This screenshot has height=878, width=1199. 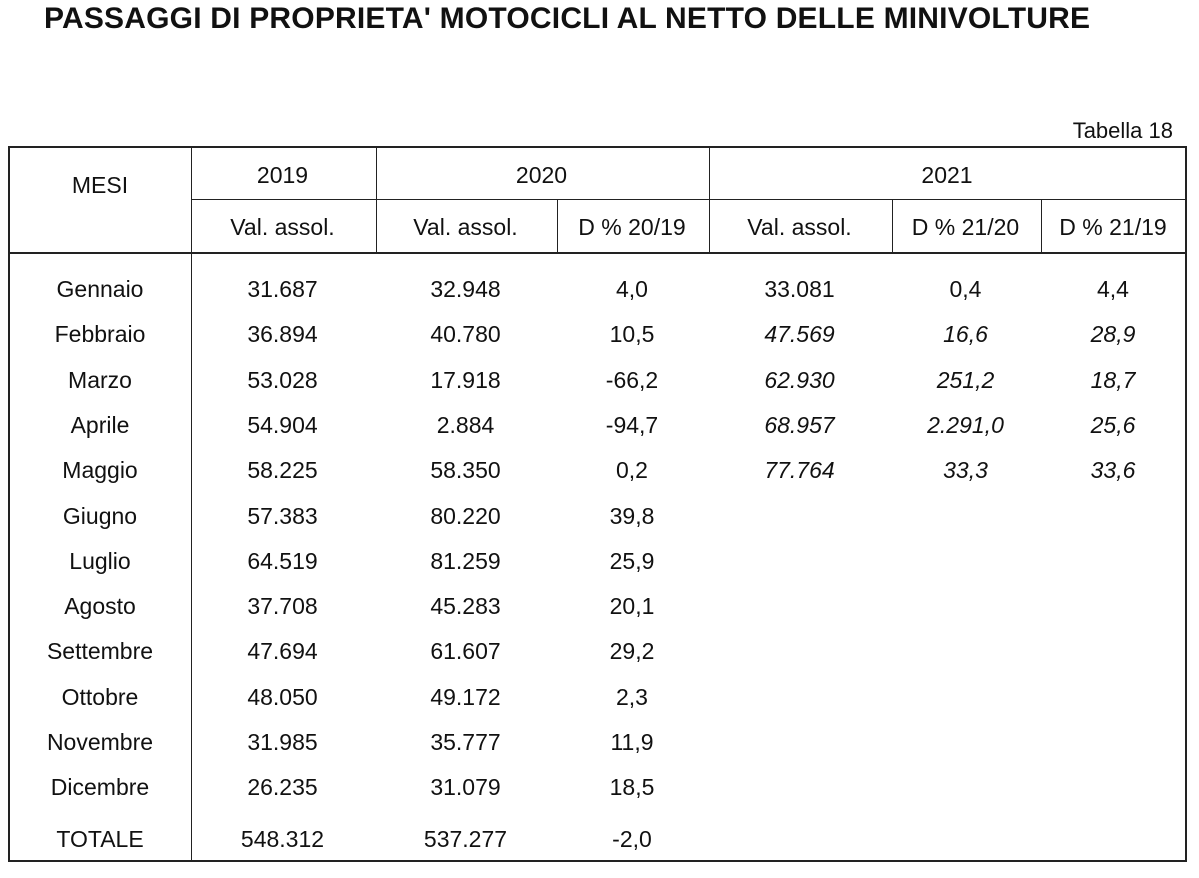 What do you see at coordinates (465, 787) in the screenshot?
I see `cell-2020: 31.079` at bounding box center [465, 787].